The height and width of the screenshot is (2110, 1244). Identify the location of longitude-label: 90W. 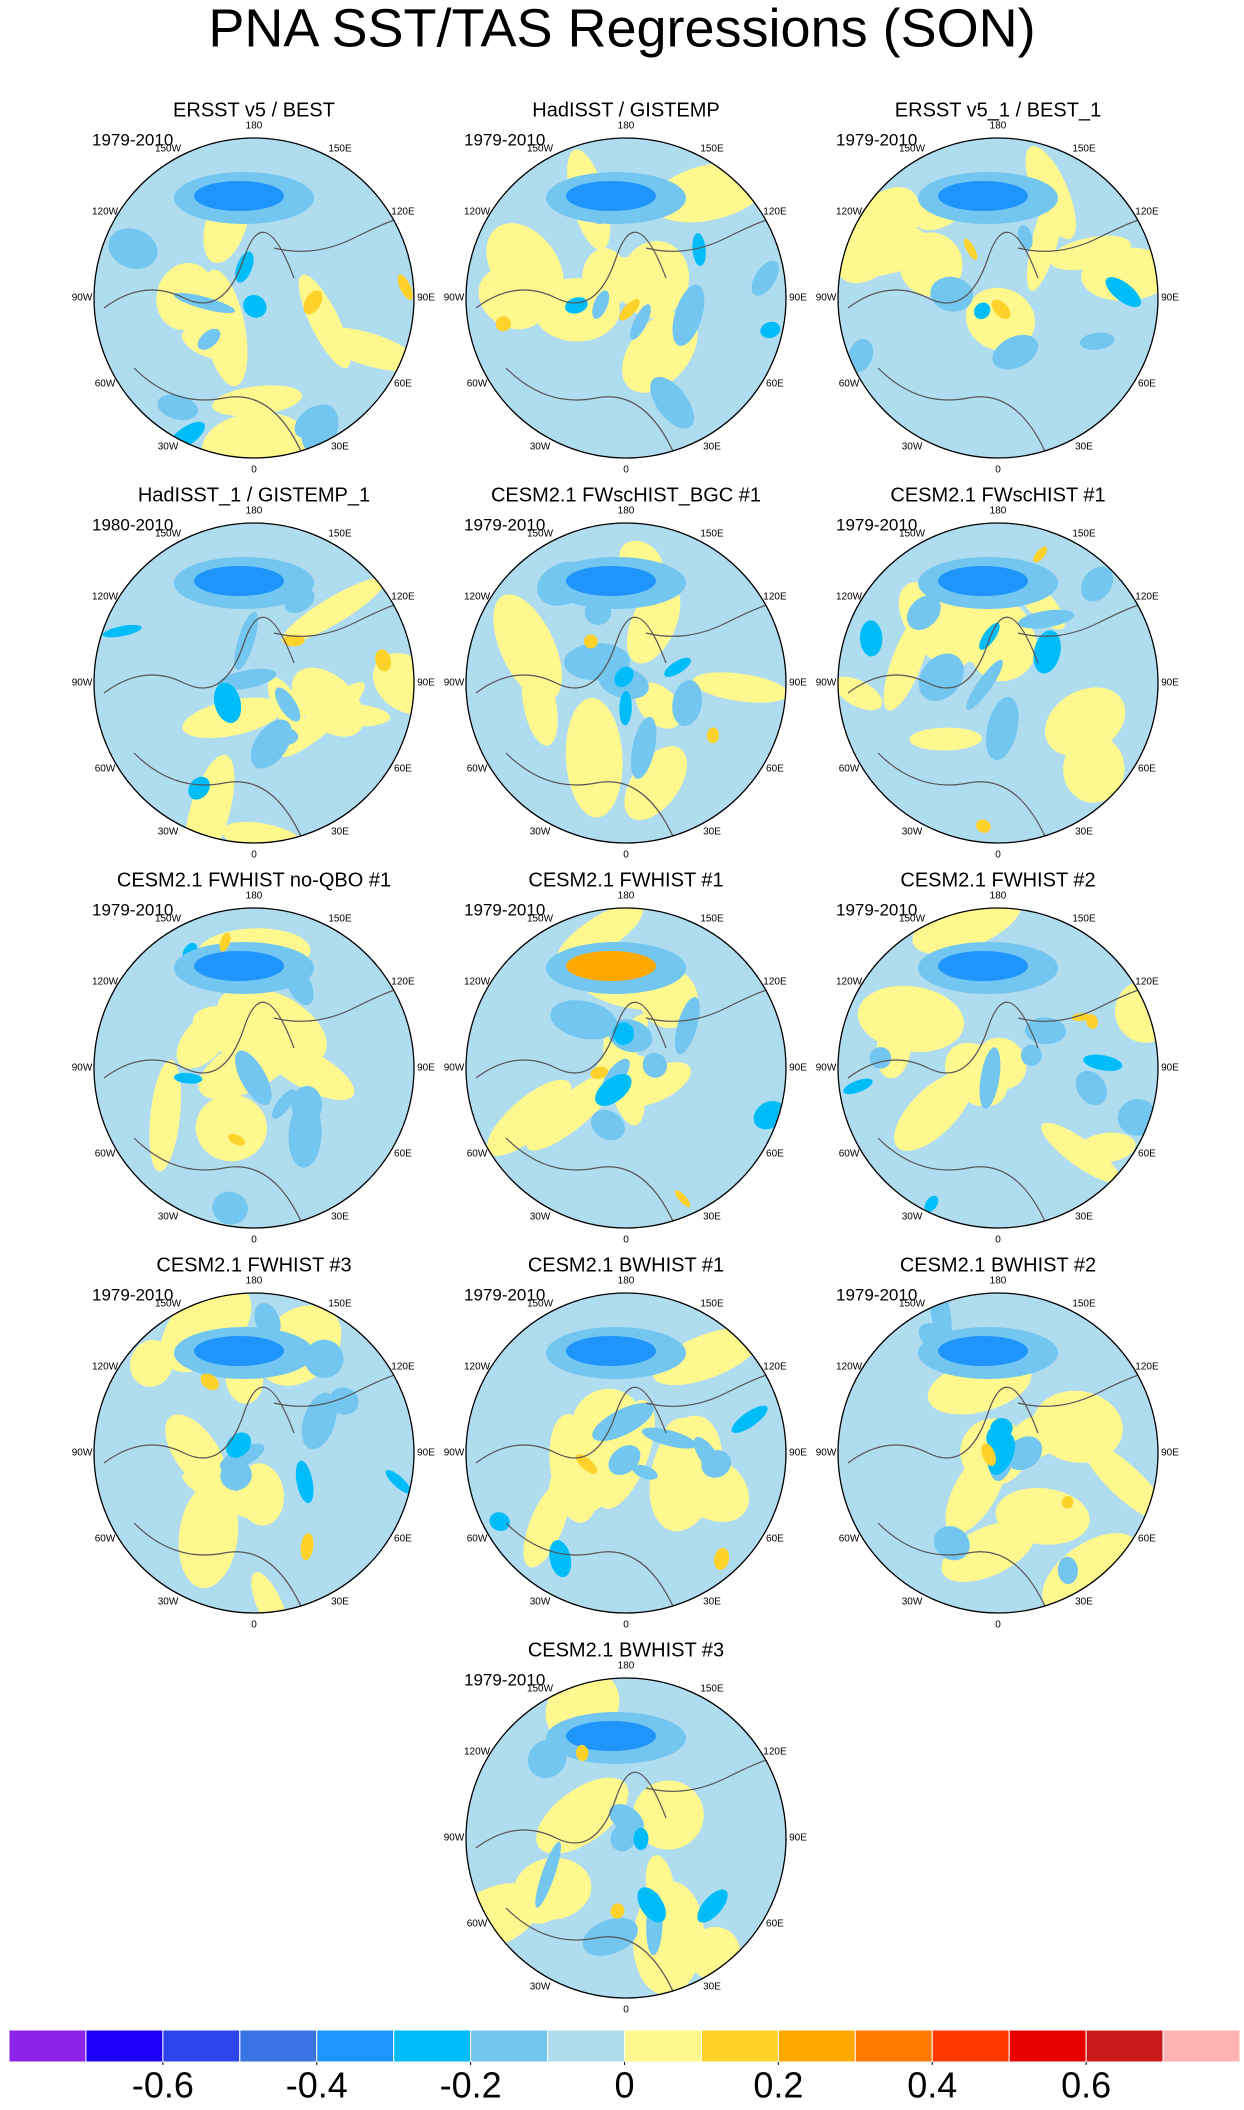
(826, 1453).